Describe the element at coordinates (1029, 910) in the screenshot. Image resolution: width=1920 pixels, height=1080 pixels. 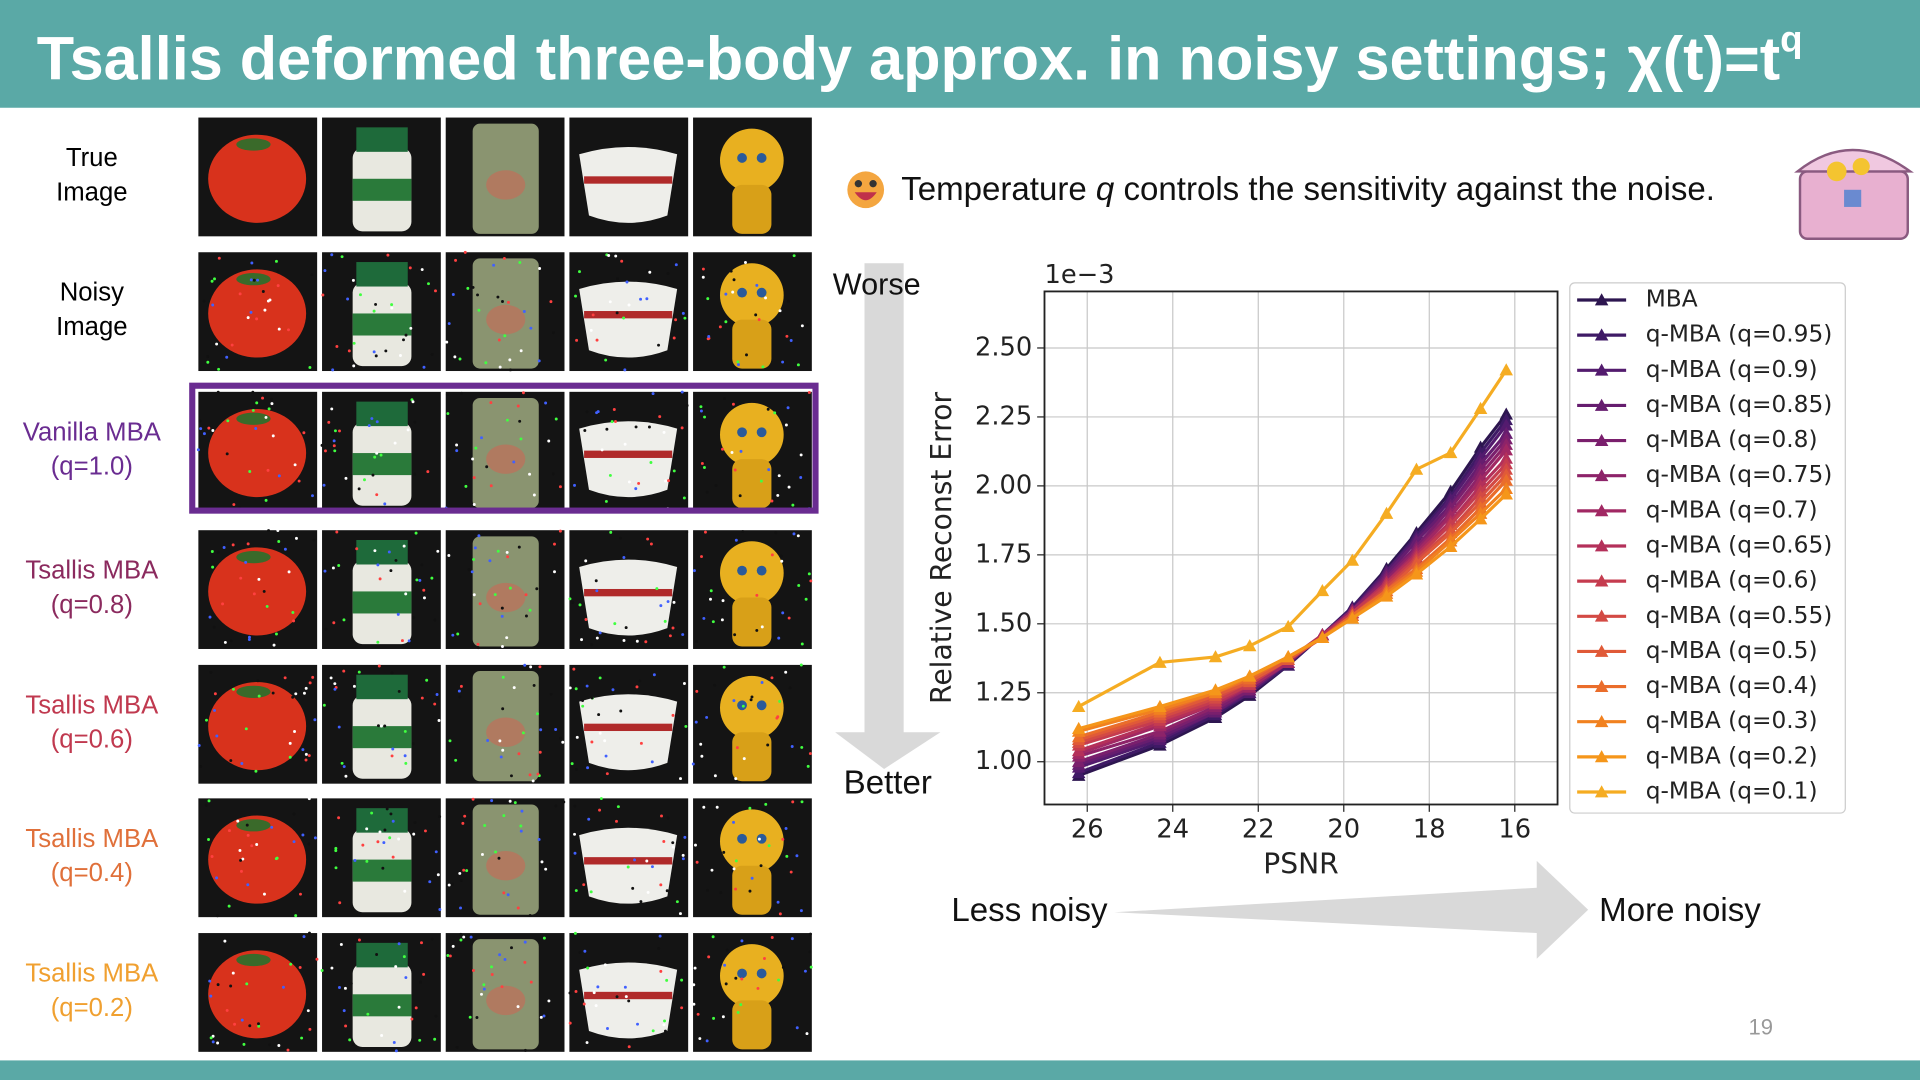
I see `arrow-label: Less noisy` at that location.